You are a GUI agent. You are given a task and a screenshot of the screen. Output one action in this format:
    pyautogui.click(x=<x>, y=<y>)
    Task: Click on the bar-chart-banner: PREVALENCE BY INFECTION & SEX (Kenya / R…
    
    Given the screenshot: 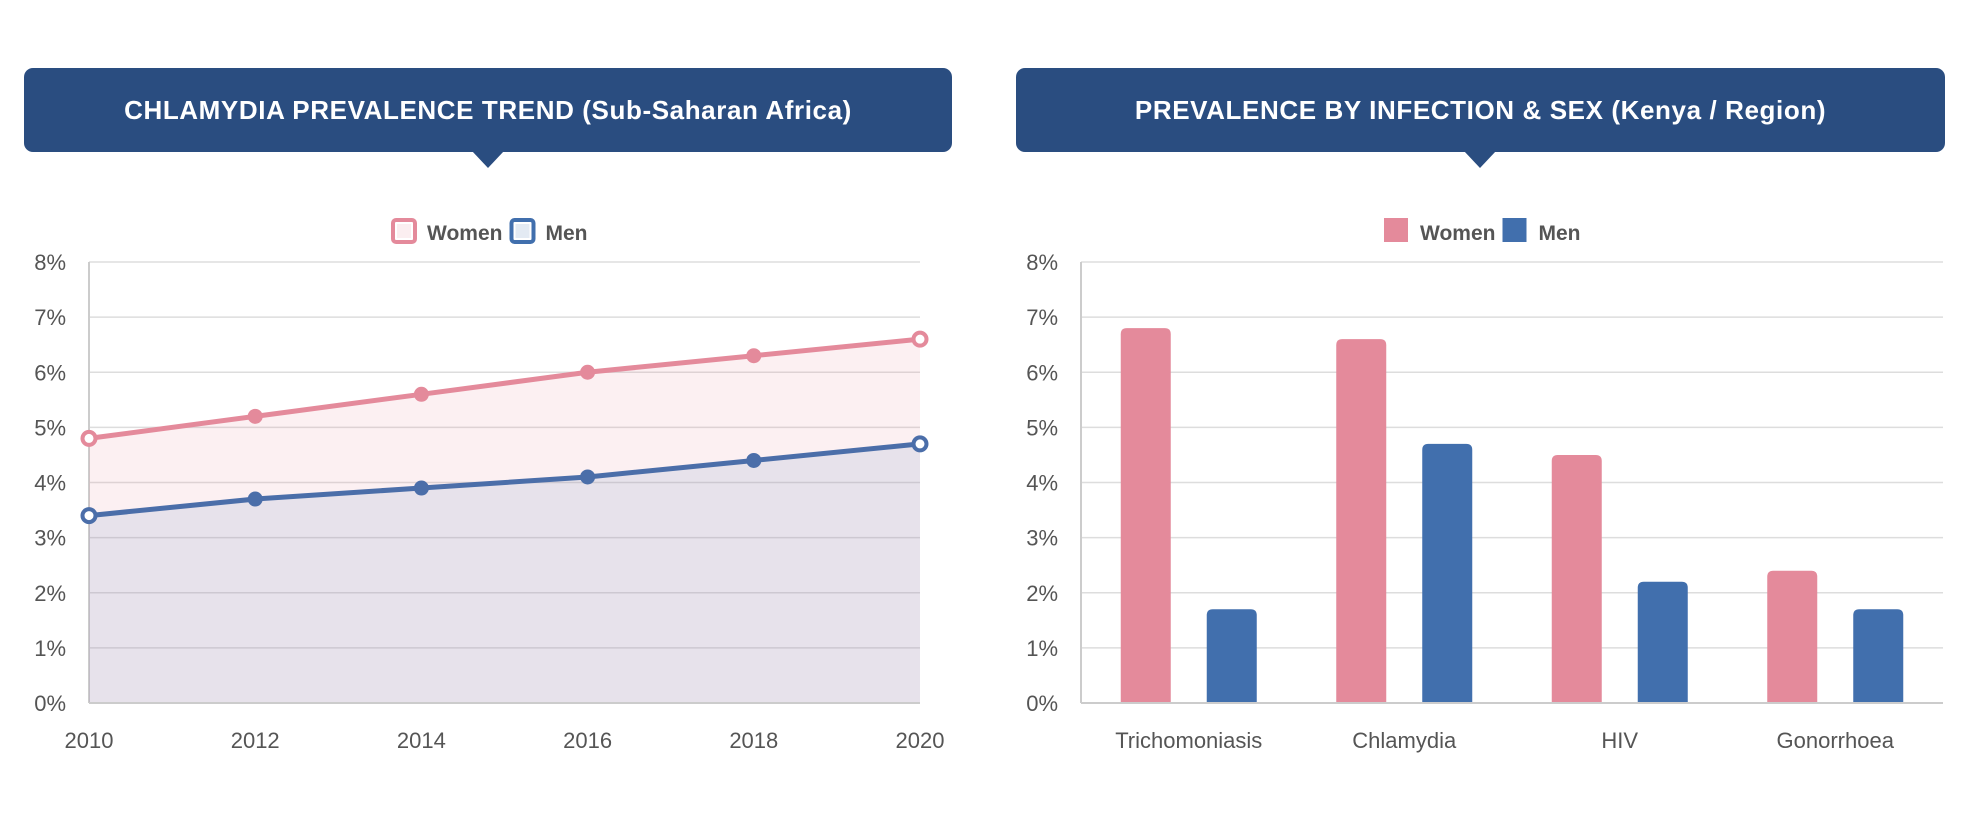 What is the action you would take?
    pyautogui.click(x=1480, y=118)
    